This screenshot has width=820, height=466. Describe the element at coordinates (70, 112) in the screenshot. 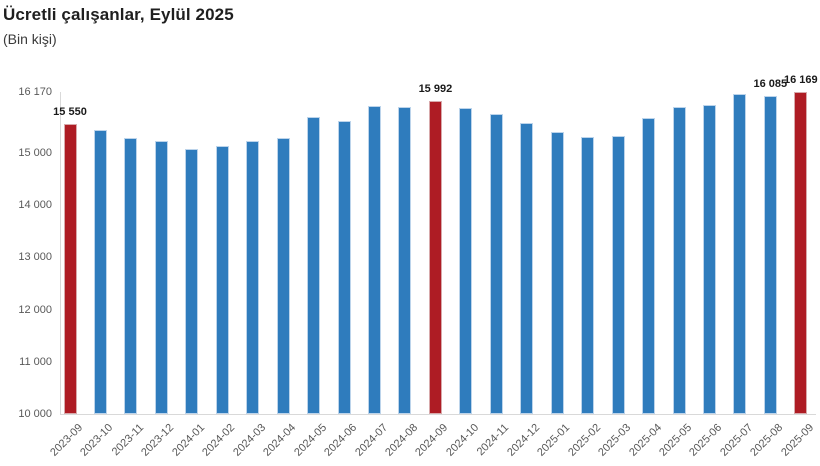

I see `bar-value-label: 15 550` at that location.